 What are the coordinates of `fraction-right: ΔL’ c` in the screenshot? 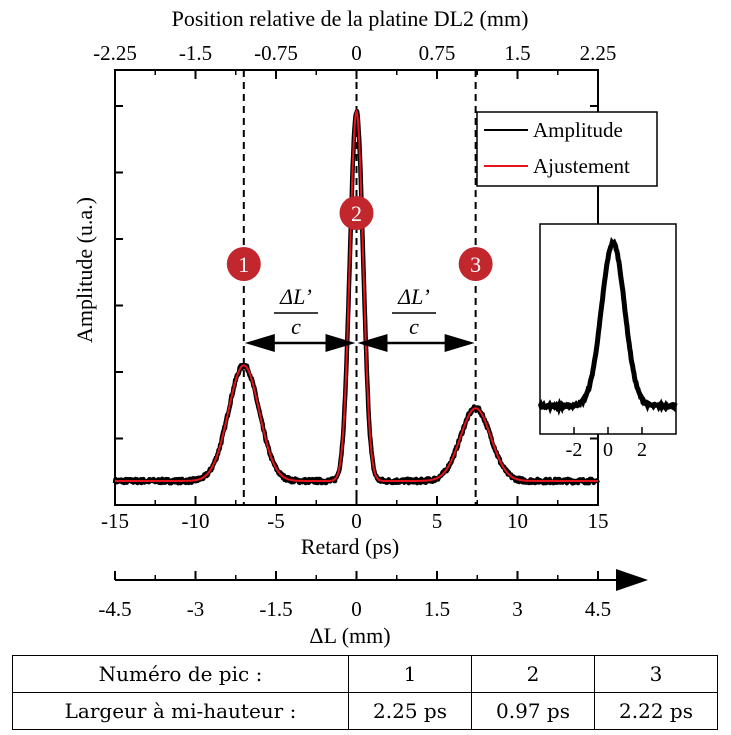 It's located at (414, 311).